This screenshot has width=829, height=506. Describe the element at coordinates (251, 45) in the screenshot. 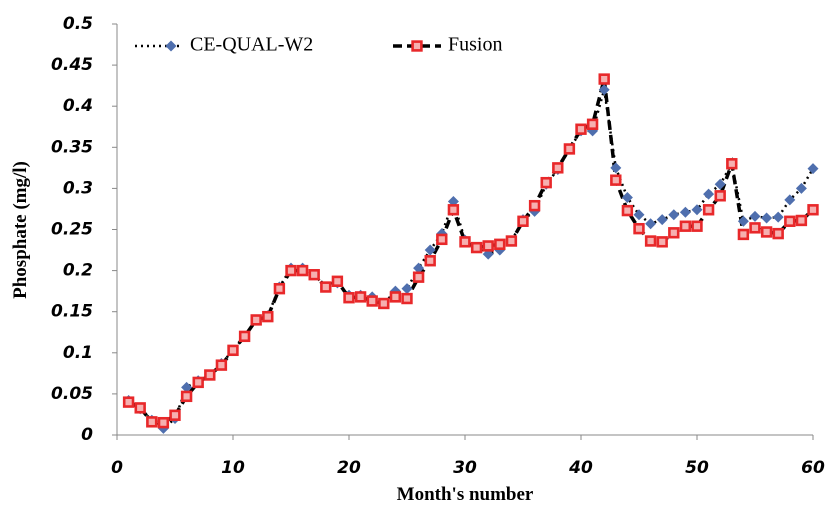

I see `legend-label: CE-QUAL-W2` at that location.